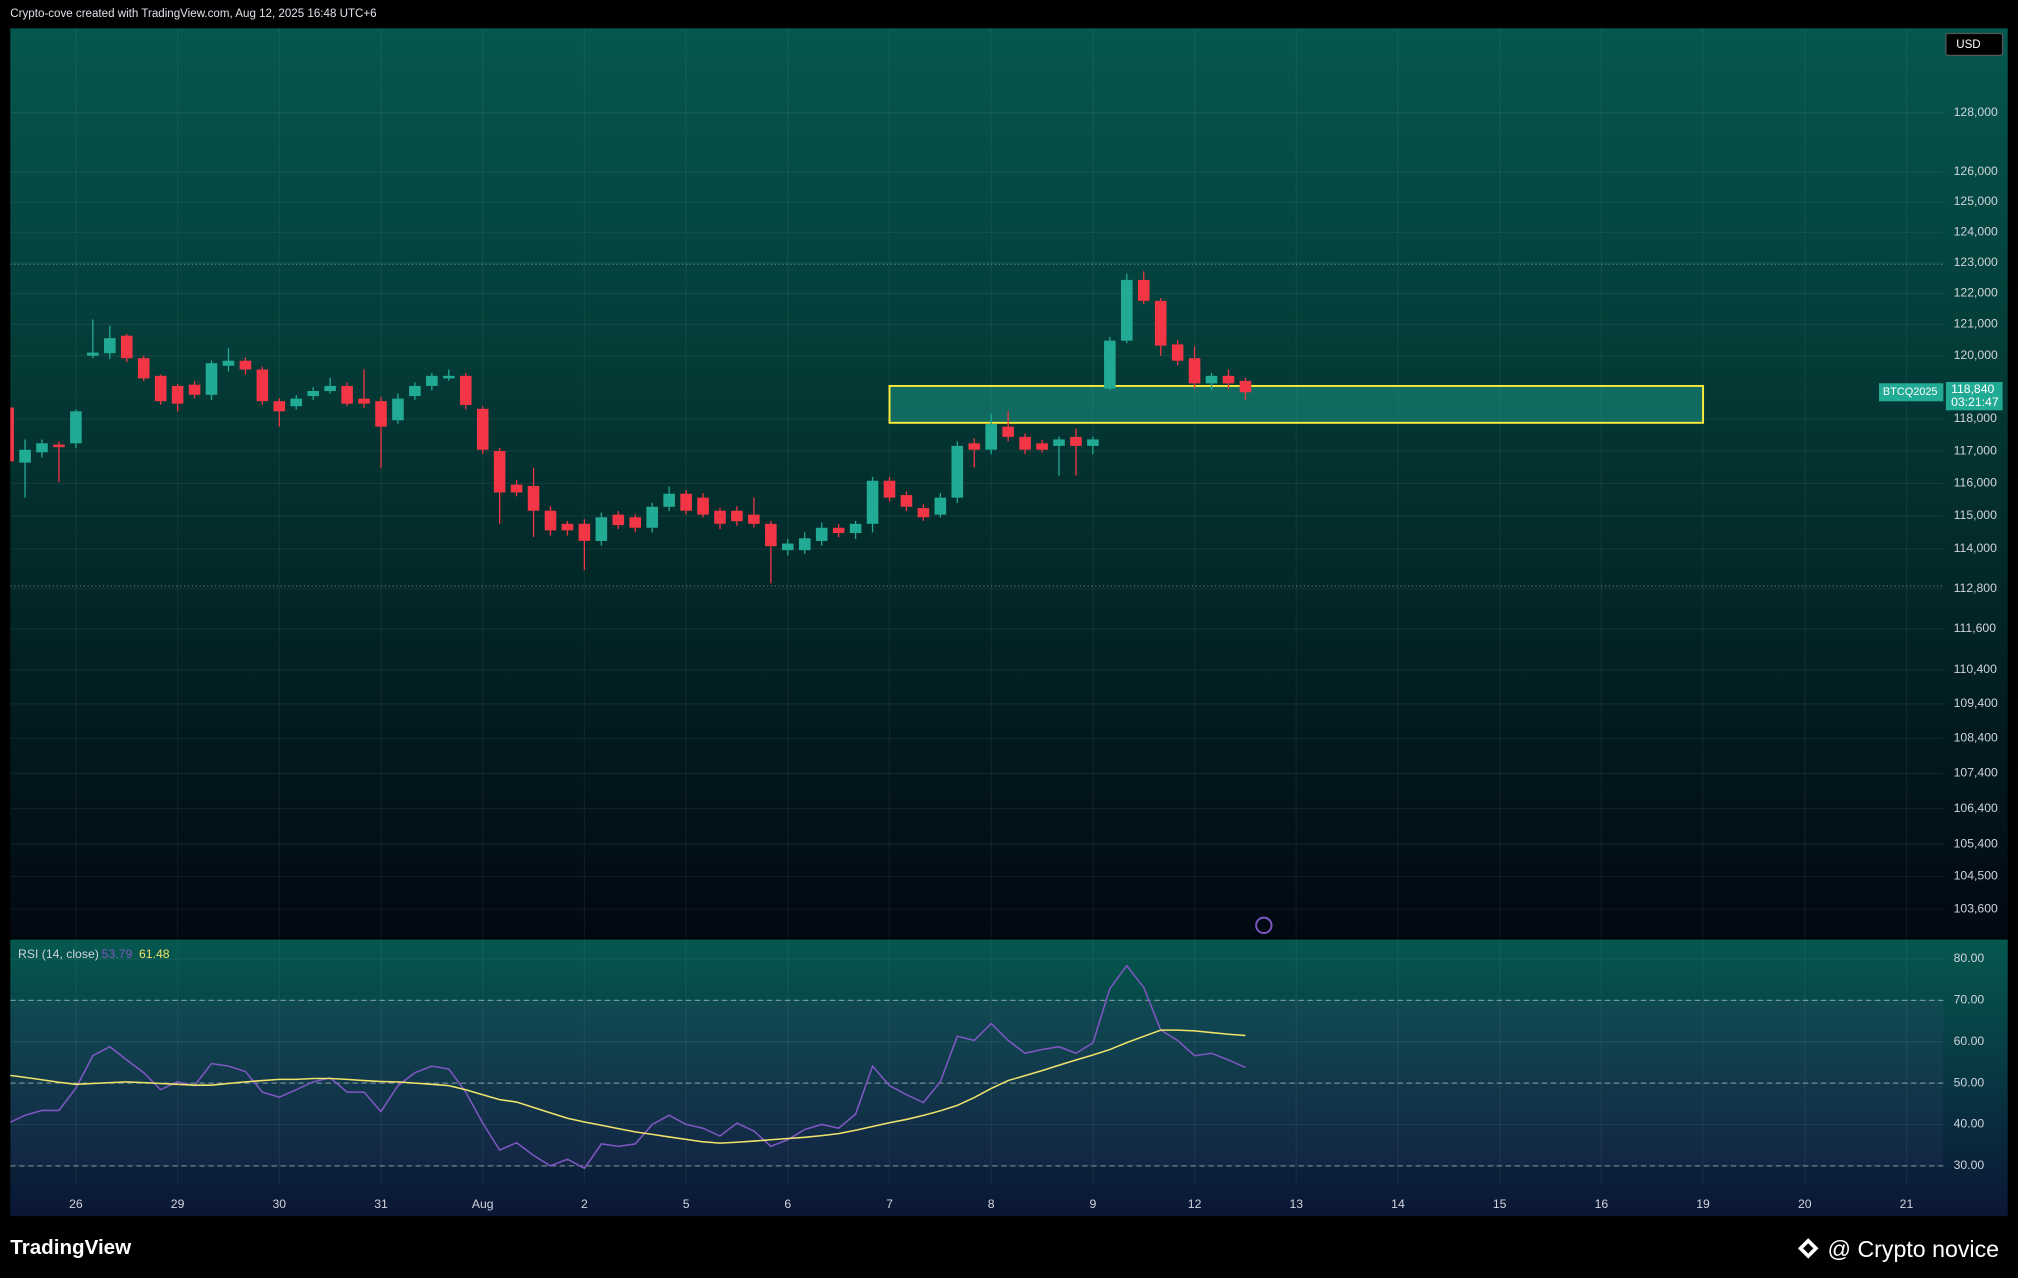 This screenshot has height=1278, width=2018. Describe the element at coordinates (1969, 1082) in the screenshot. I see `y-tick-label: 50.00` at that location.